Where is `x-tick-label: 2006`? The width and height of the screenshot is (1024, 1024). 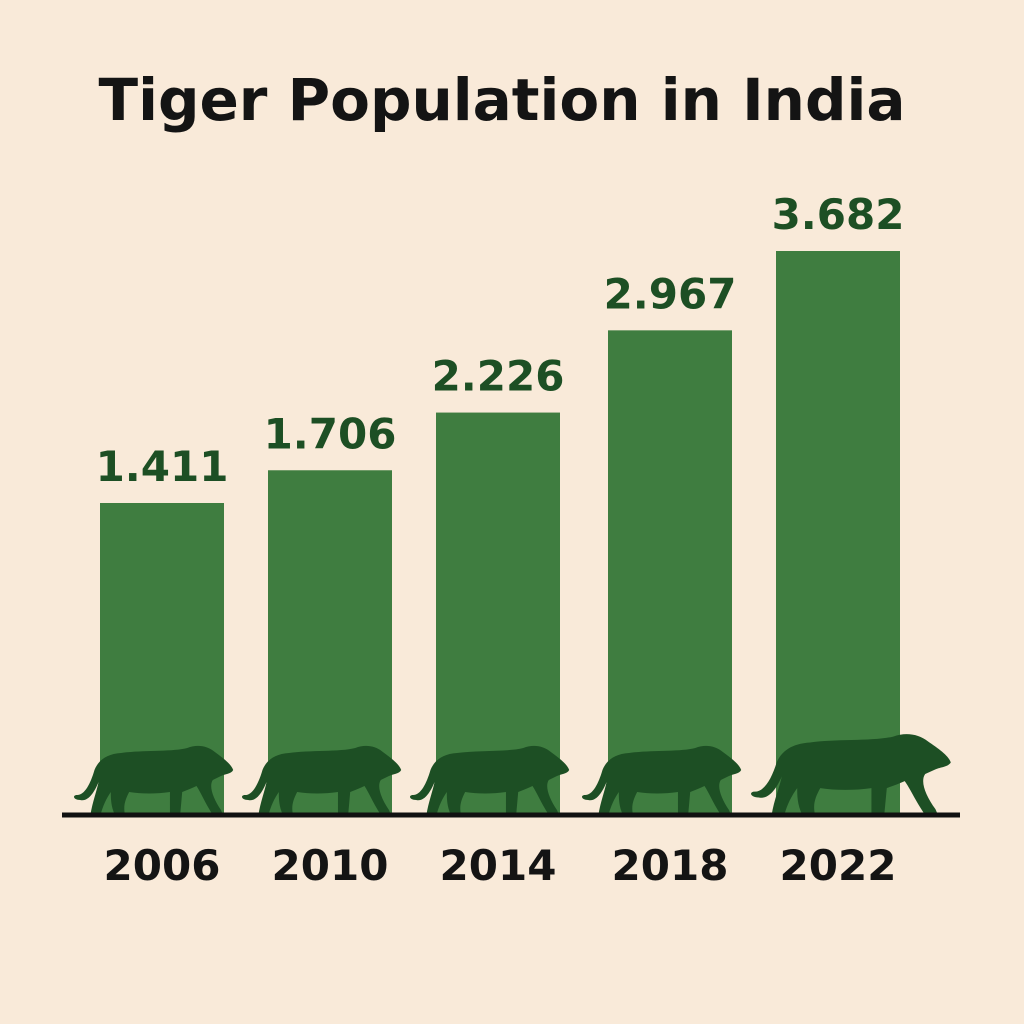
x-tick-label: 2006 is located at coordinates (162, 865).